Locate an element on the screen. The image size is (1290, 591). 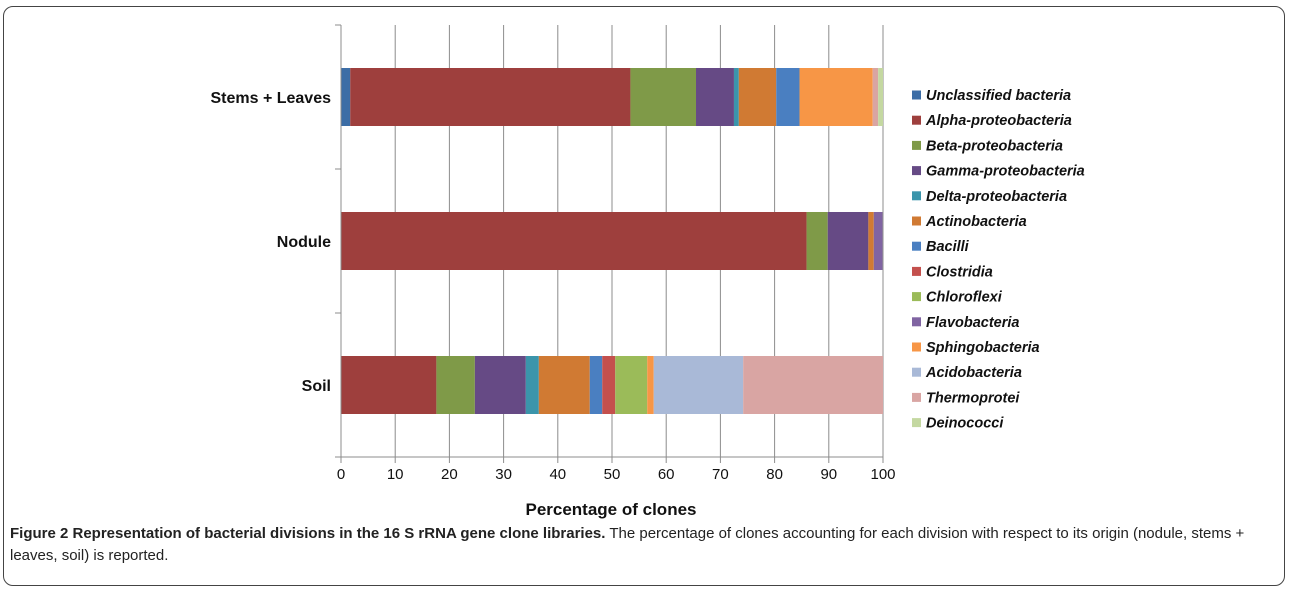
x-tick-label: 0 is located at coordinates (341, 474).